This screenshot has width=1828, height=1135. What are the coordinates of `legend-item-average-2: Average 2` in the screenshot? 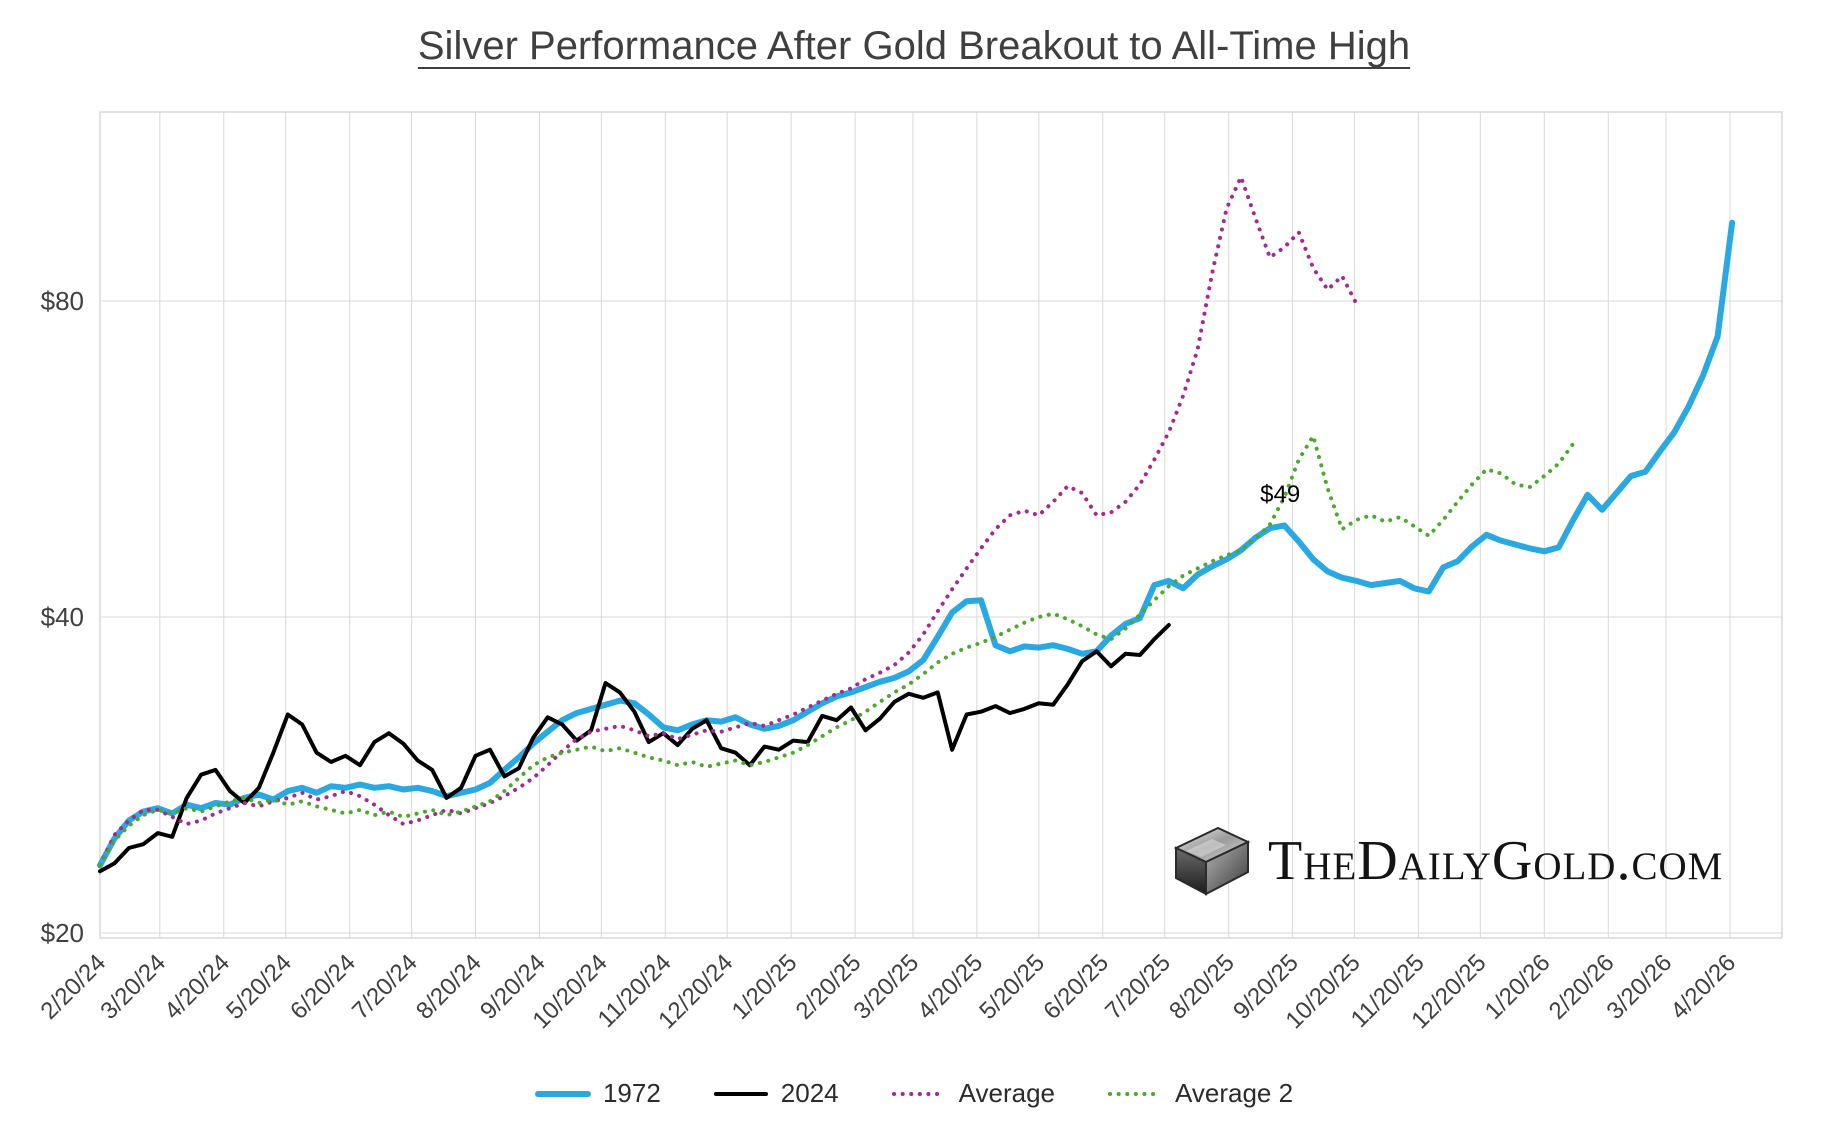 It's located at (1200, 1093).